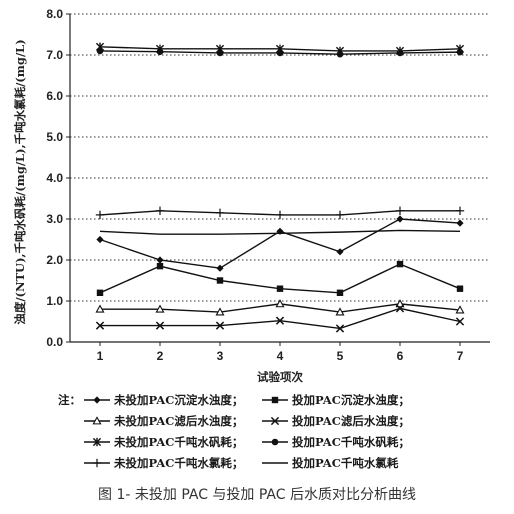  Describe the element at coordinates (54, 342) in the screenshot. I see `y-tick-label: 0.0` at that location.